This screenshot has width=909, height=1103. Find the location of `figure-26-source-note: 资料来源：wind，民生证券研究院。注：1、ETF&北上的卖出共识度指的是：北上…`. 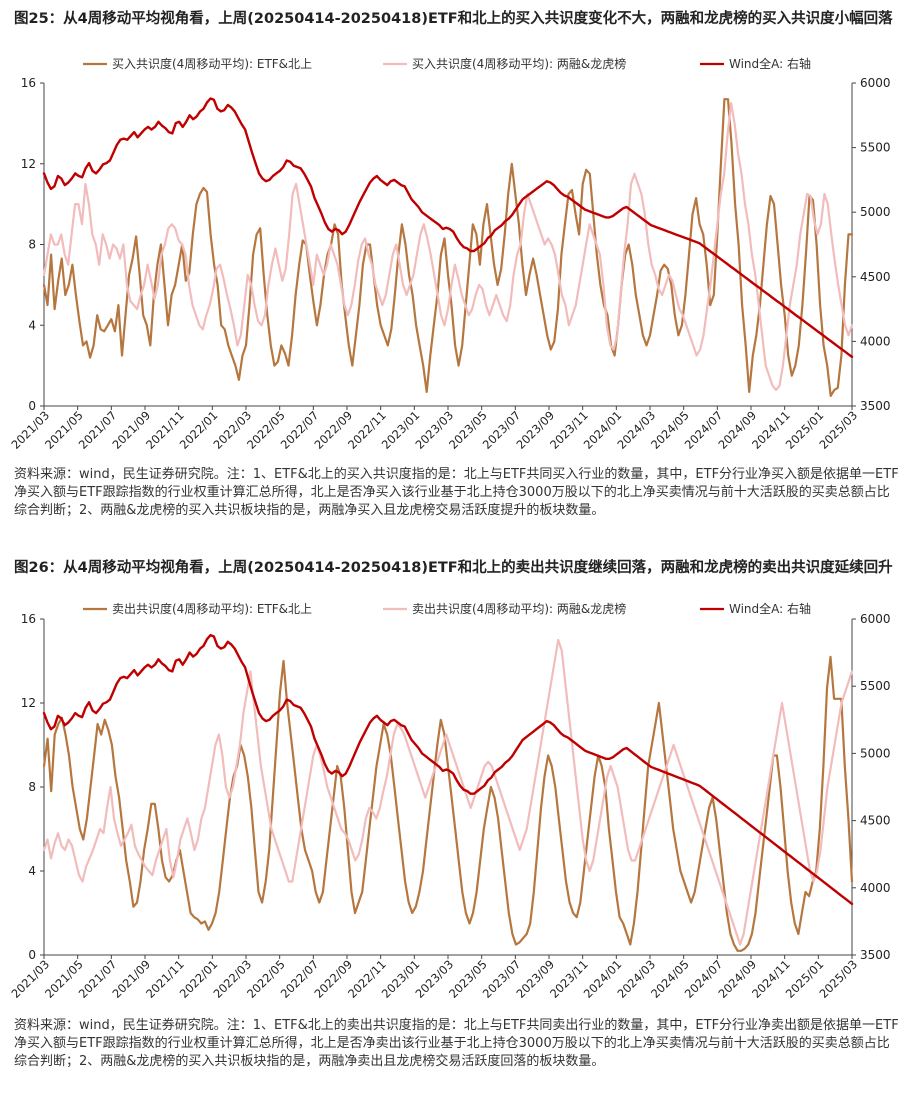

figure-26-source-note: 资料来源：wind，民生证券研究院。注：1、ETF&北上的卖出共识度指的是：北上… is located at coordinates (456, 1043).